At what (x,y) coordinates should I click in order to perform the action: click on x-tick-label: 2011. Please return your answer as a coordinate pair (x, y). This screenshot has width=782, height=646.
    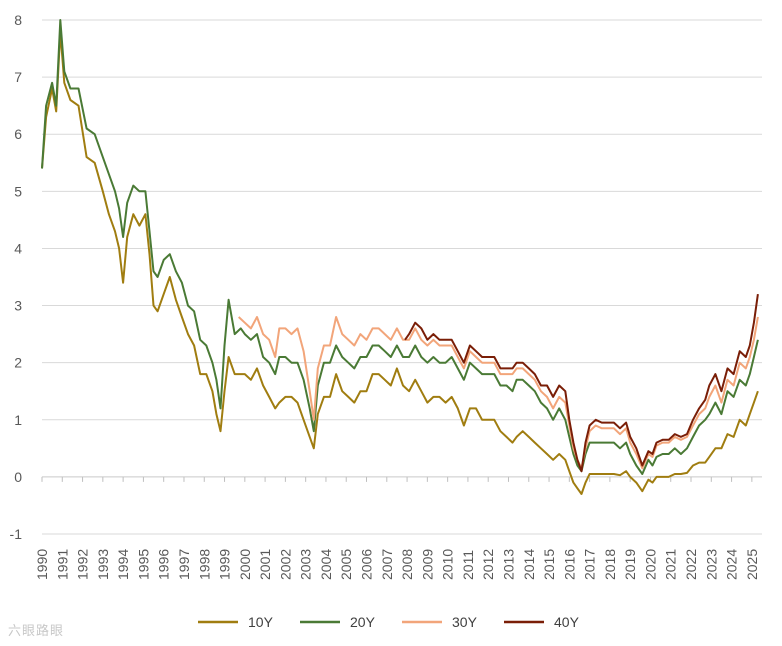
    Looking at the image, I should click on (468, 565).